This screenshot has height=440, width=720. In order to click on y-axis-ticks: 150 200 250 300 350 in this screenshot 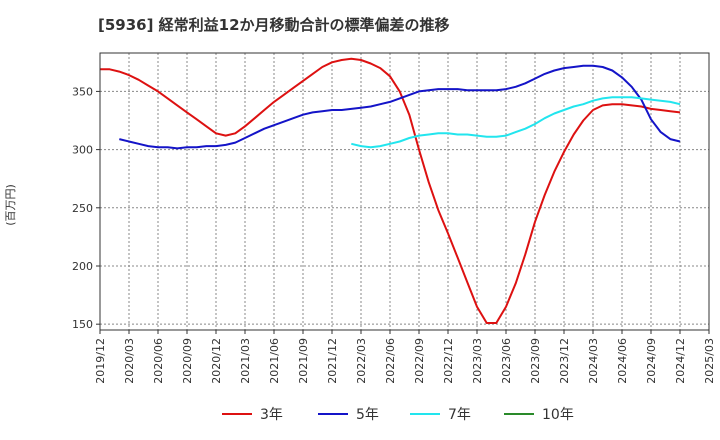, I will do `click(86, 208)`.